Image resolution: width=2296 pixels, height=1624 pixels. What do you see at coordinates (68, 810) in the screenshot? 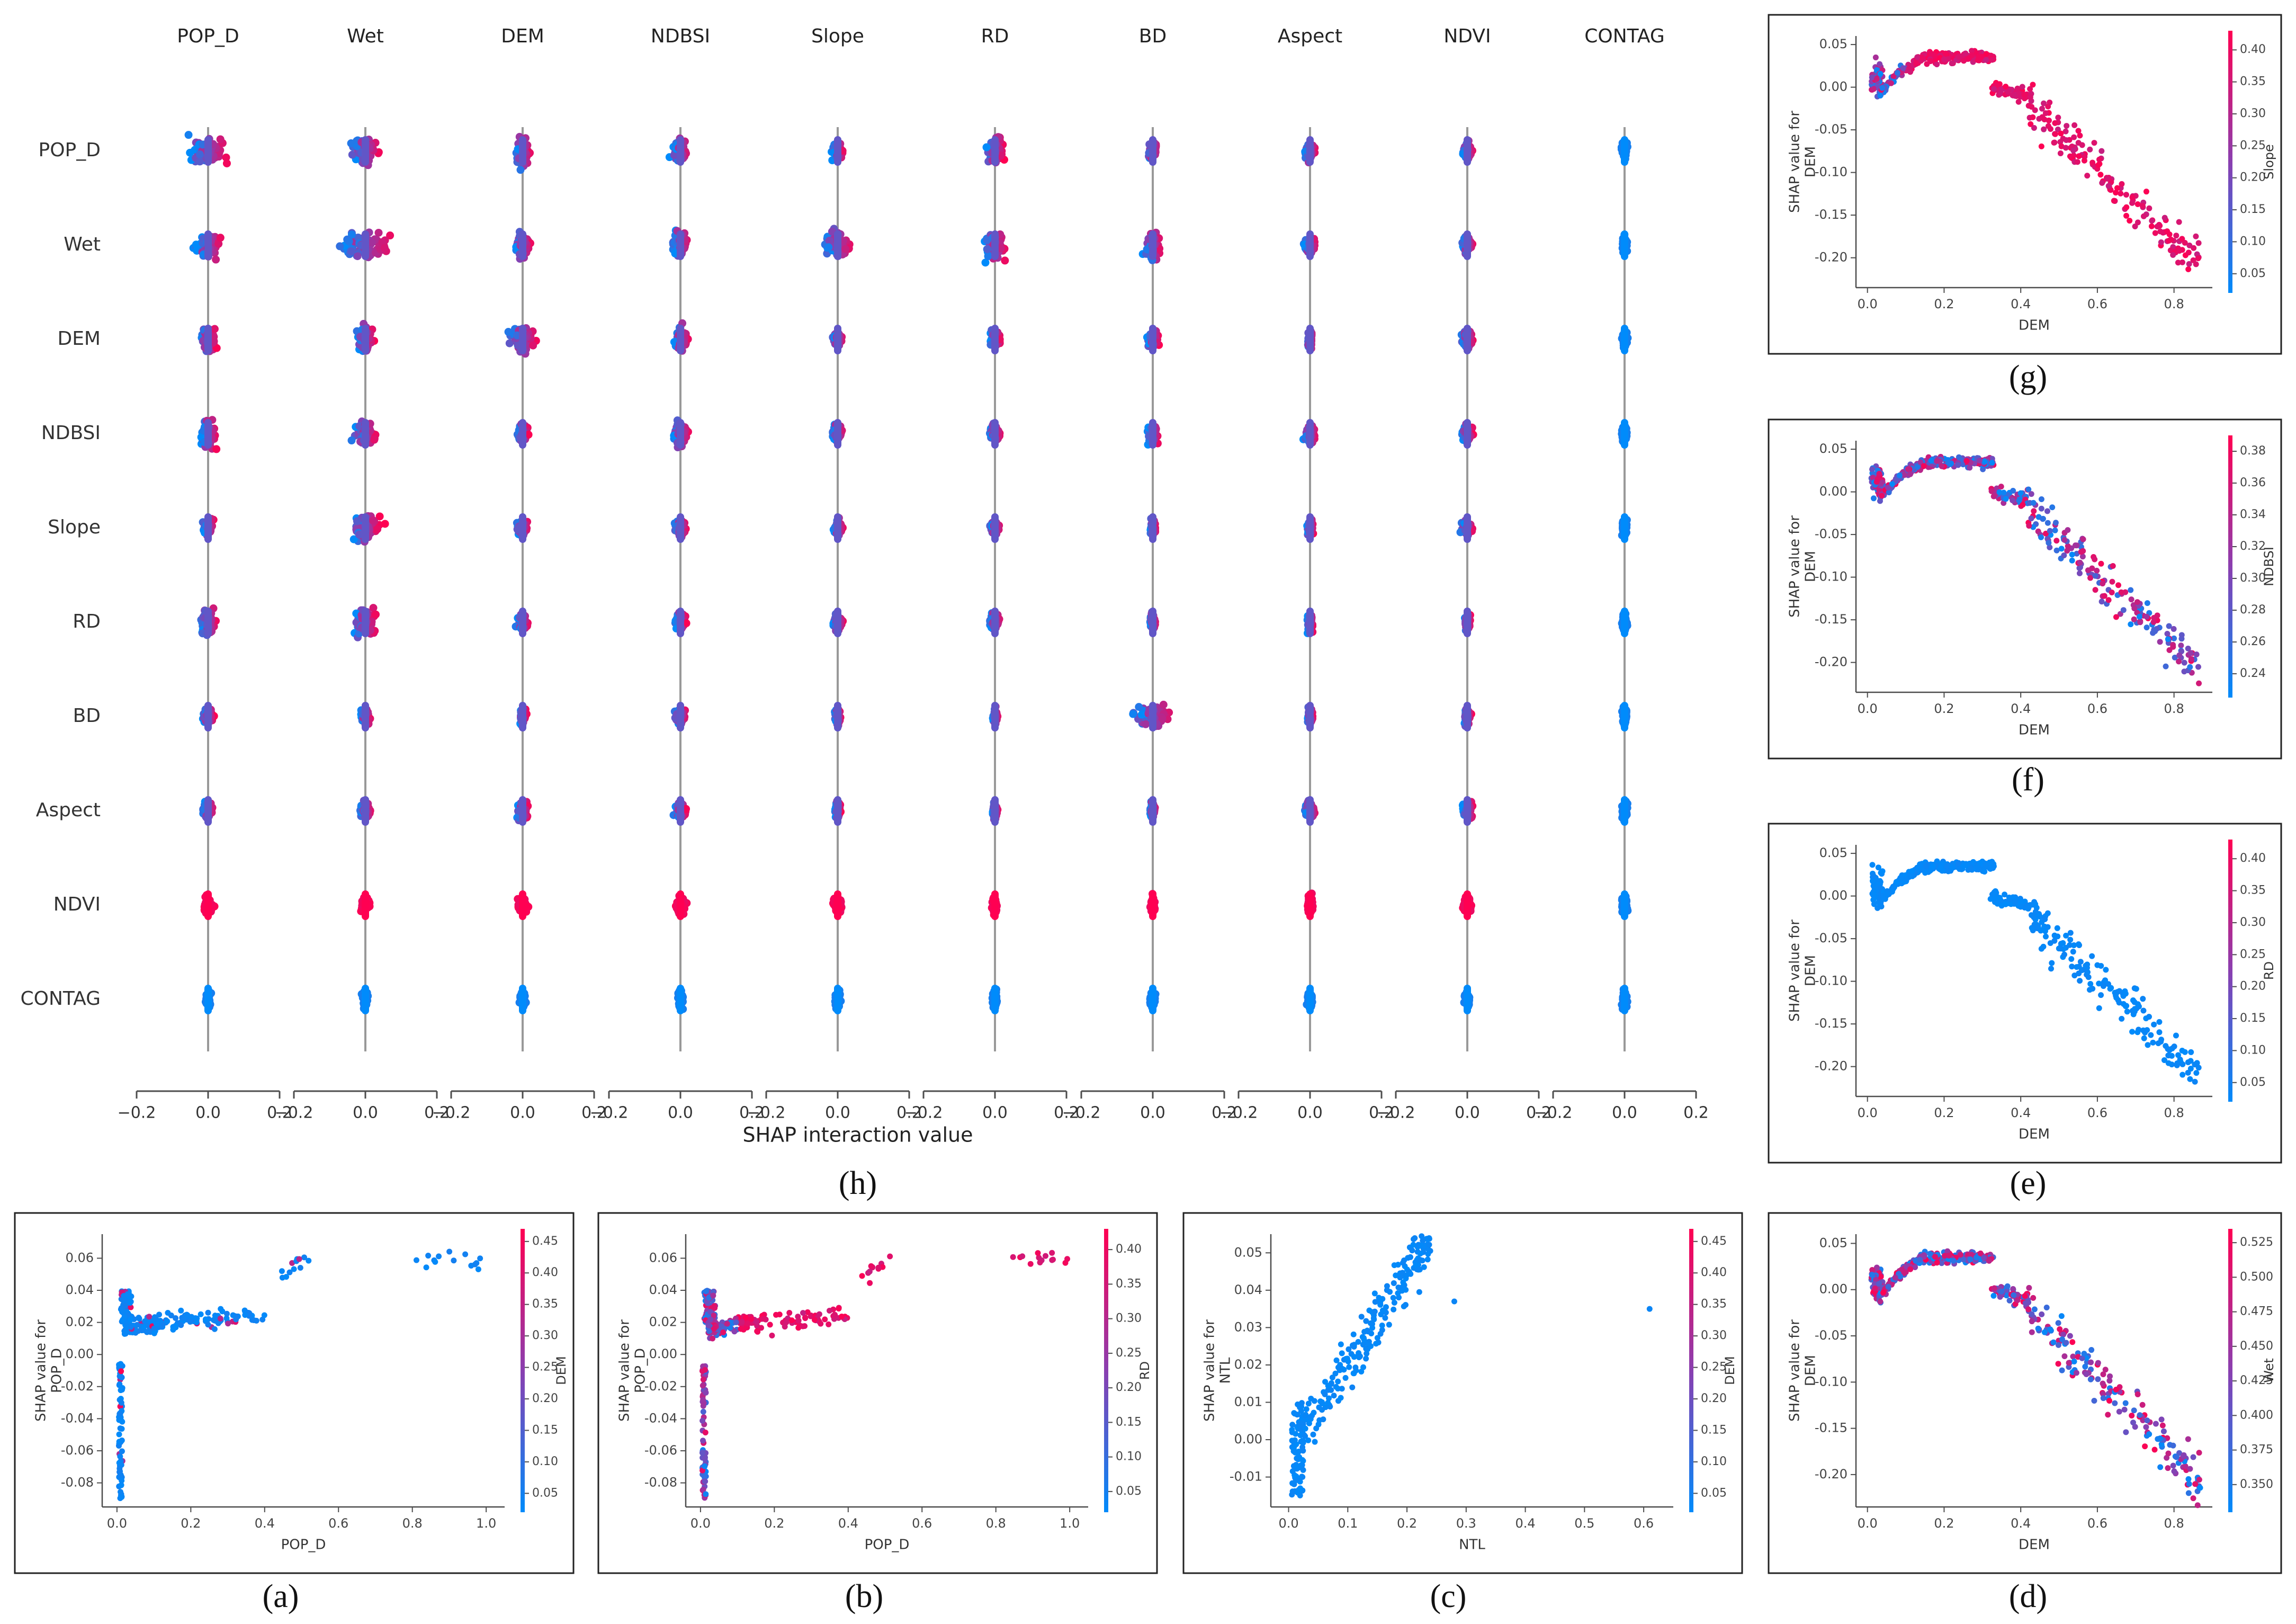
I see `row-label-aspect: Aspect` at bounding box center [68, 810].